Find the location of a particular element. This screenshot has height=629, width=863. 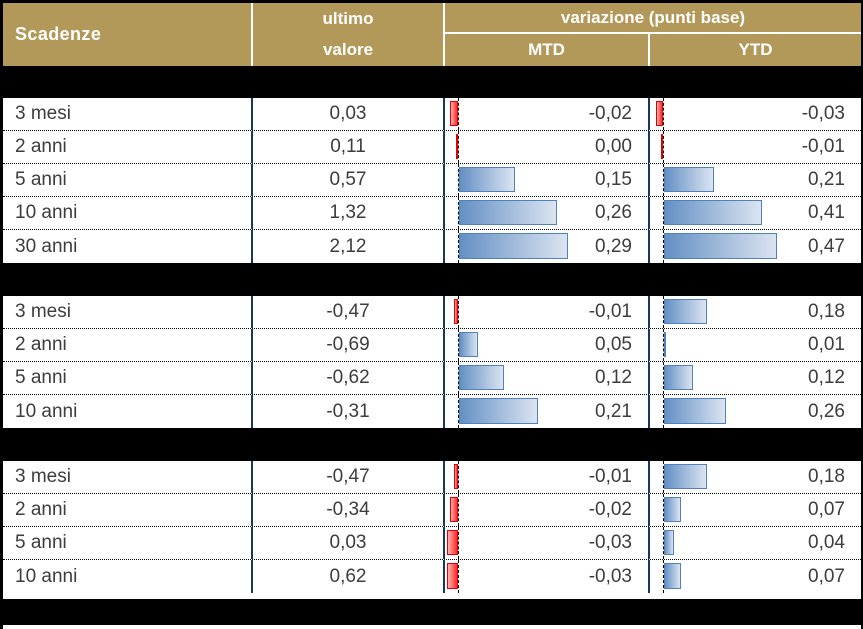

last-value-cell: 0,57 is located at coordinates (349, 180).